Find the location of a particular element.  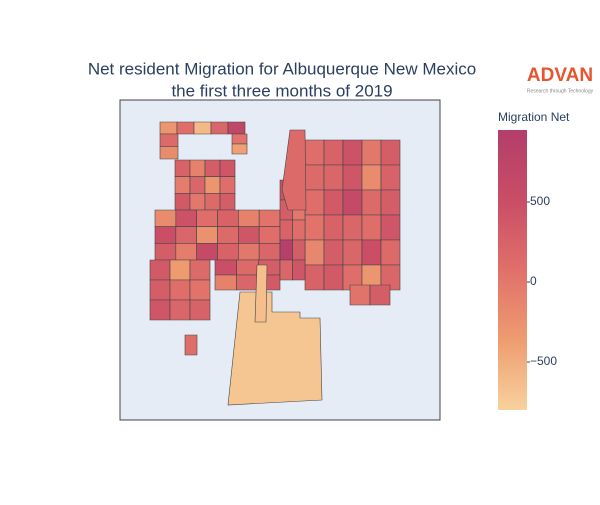

colorbar-tick-label: 0 is located at coordinates (533, 281).